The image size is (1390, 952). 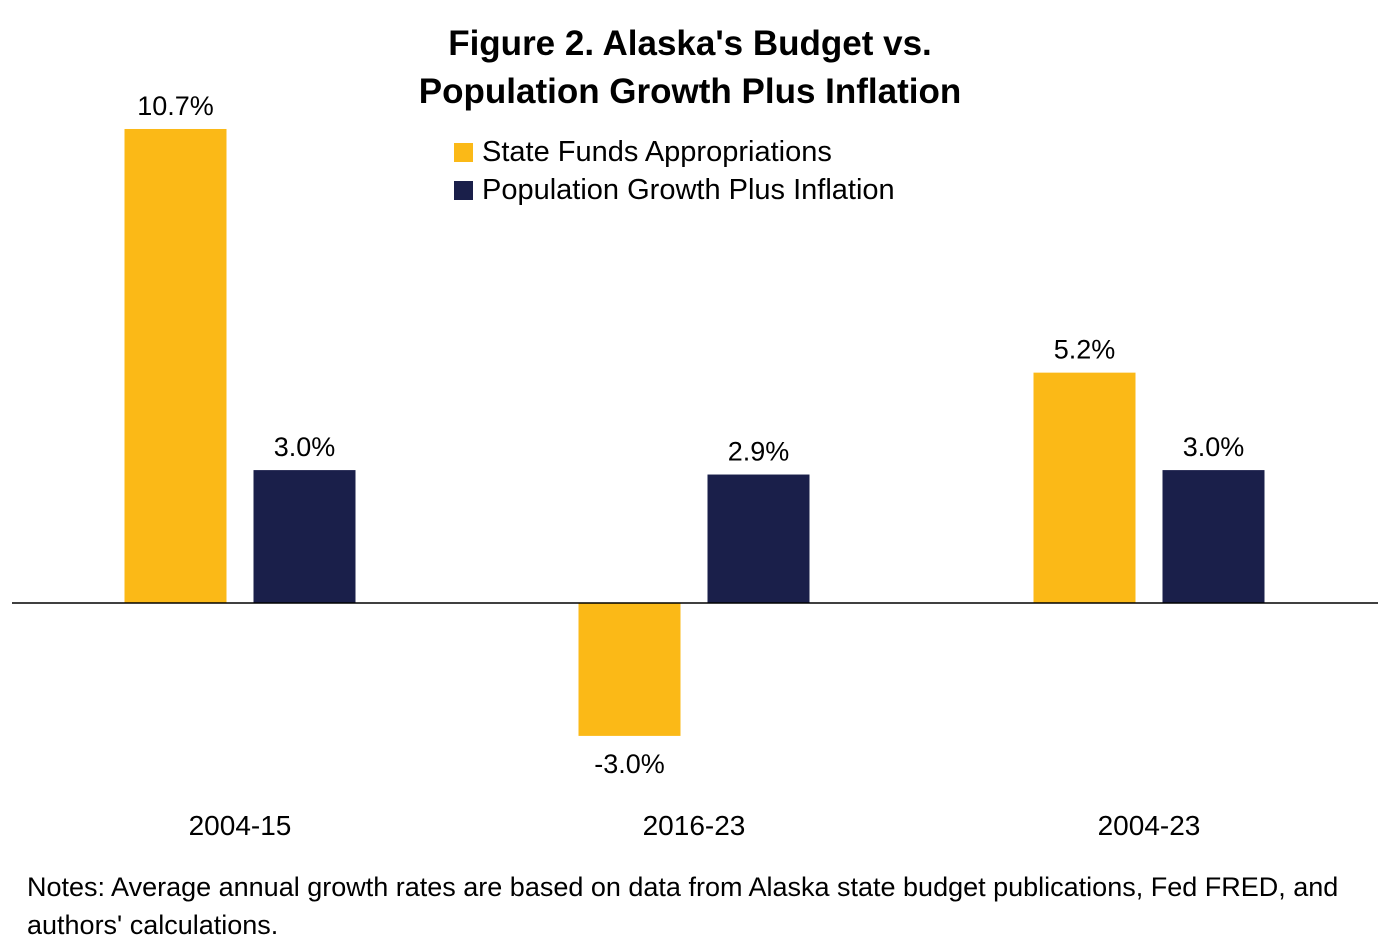 What do you see at coordinates (1085, 350) in the screenshot?
I see `data-label-state-funds-2004-23: 5.2%` at bounding box center [1085, 350].